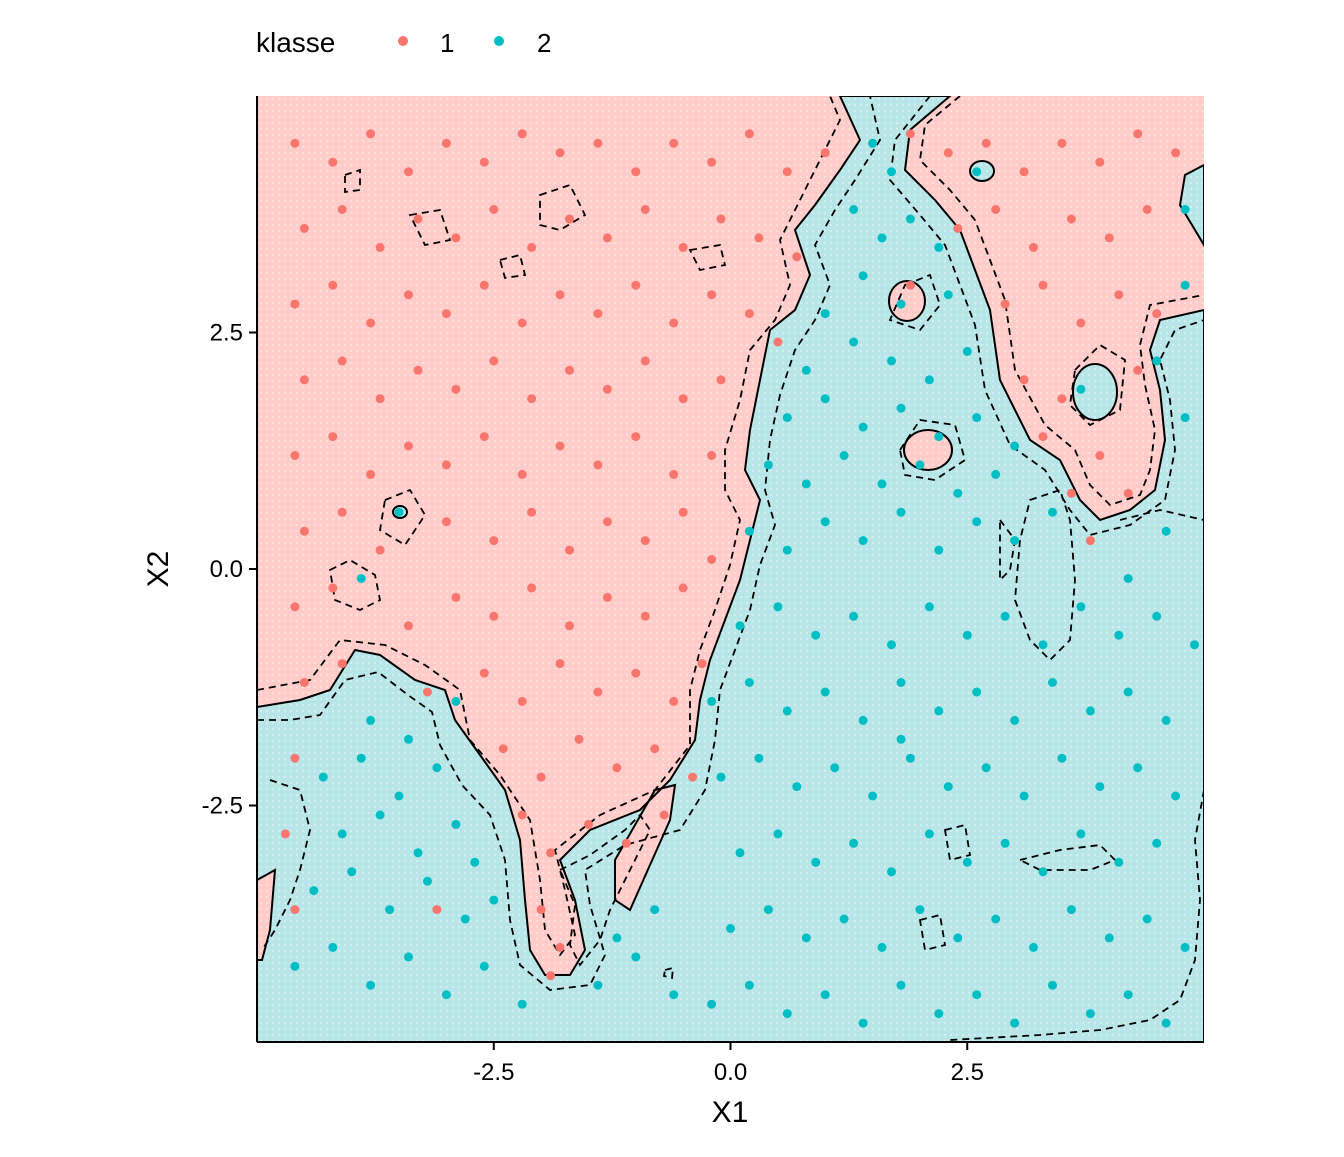 The width and height of the screenshot is (1344, 1157). I want to click on legend: klasse 1 2, so click(403, 42).